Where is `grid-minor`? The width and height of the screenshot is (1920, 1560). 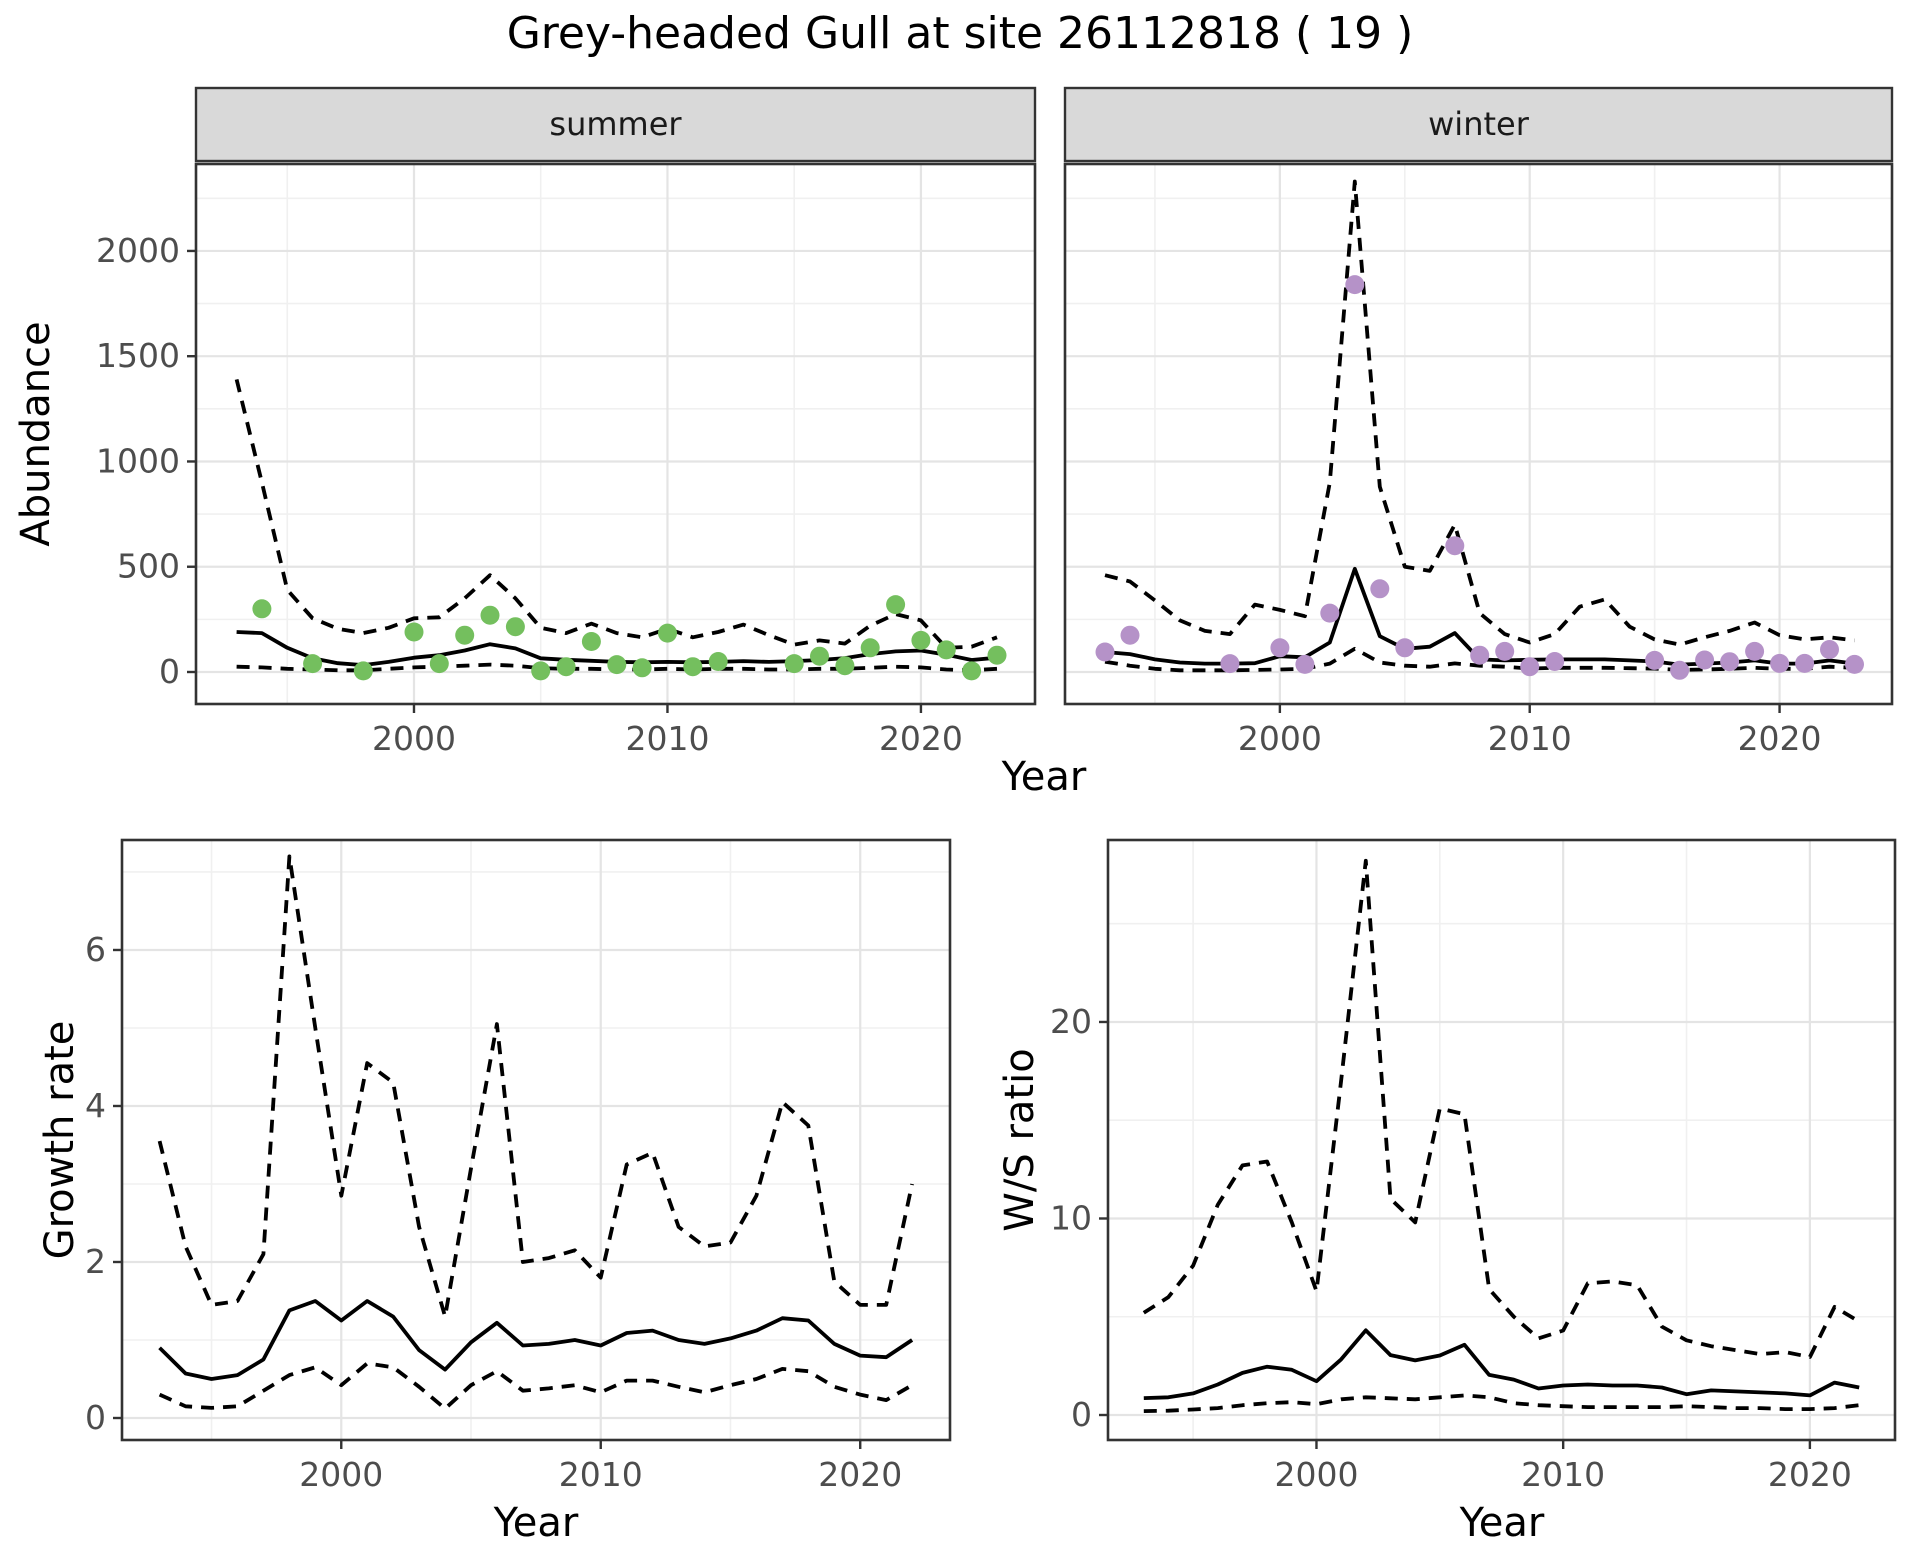 grid-minor is located at coordinates (1478, 434).